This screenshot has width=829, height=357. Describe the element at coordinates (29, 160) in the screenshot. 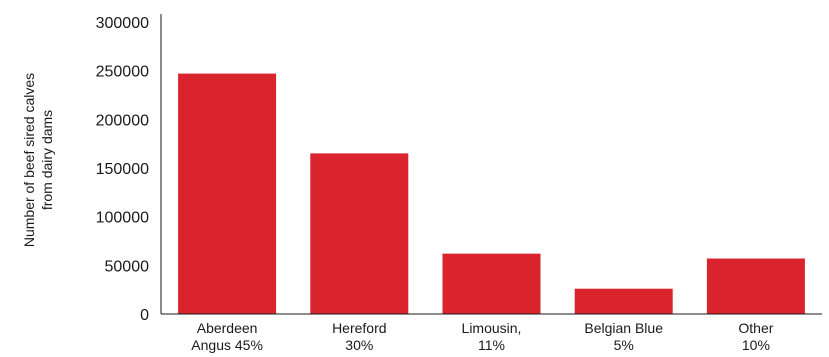

I see `y-axis-title-line-1: Number of beef sired calves` at that location.